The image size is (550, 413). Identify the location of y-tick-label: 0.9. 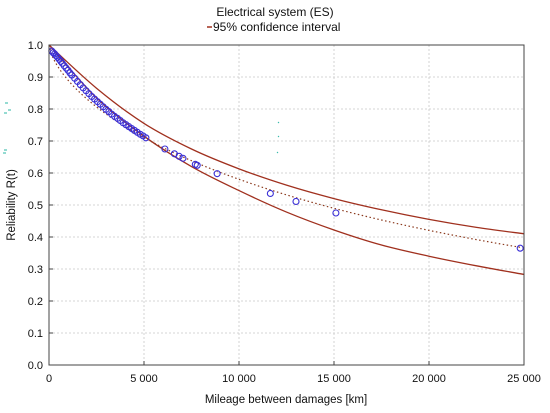
(35, 78).